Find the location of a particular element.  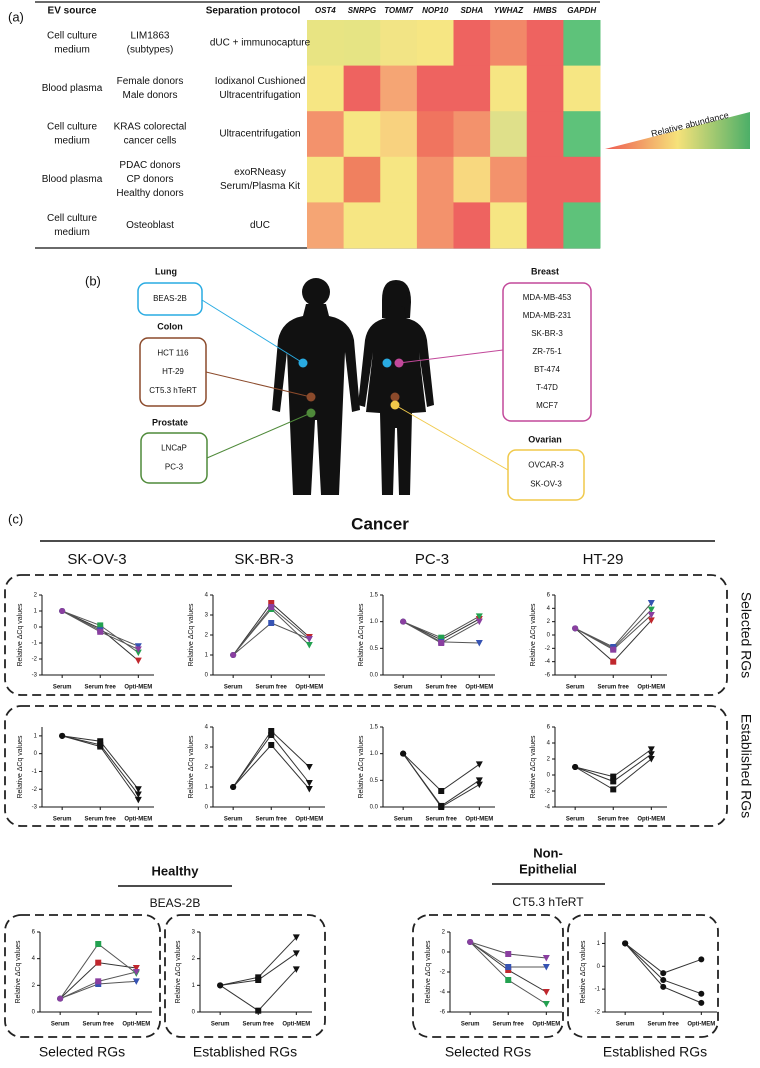

tissue-label: Colon is located at coordinates (170, 326).